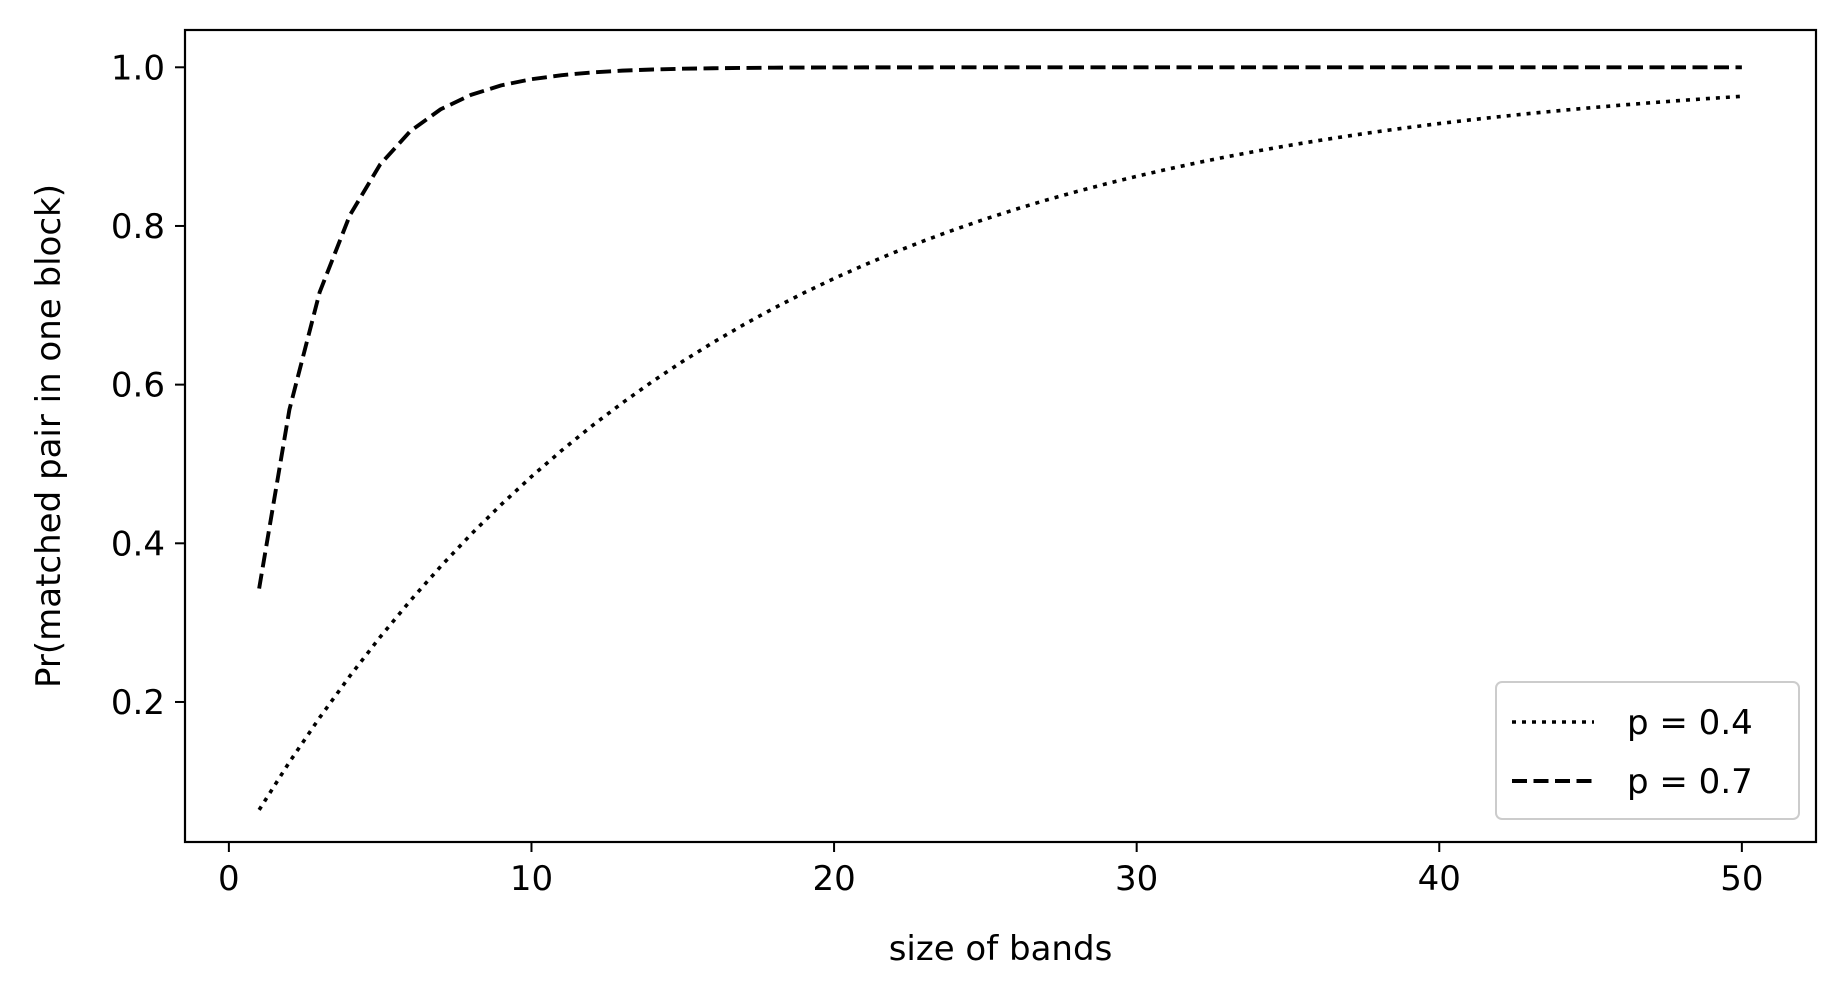 The height and width of the screenshot is (998, 1841). Describe the element at coordinates (1136, 879) in the screenshot. I see `x-tick-label: 30` at that location.